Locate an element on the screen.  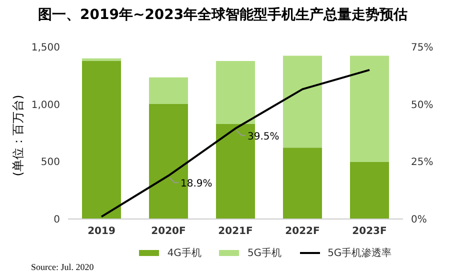
x-tick-label: 2023F is located at coordinates (369, 232).